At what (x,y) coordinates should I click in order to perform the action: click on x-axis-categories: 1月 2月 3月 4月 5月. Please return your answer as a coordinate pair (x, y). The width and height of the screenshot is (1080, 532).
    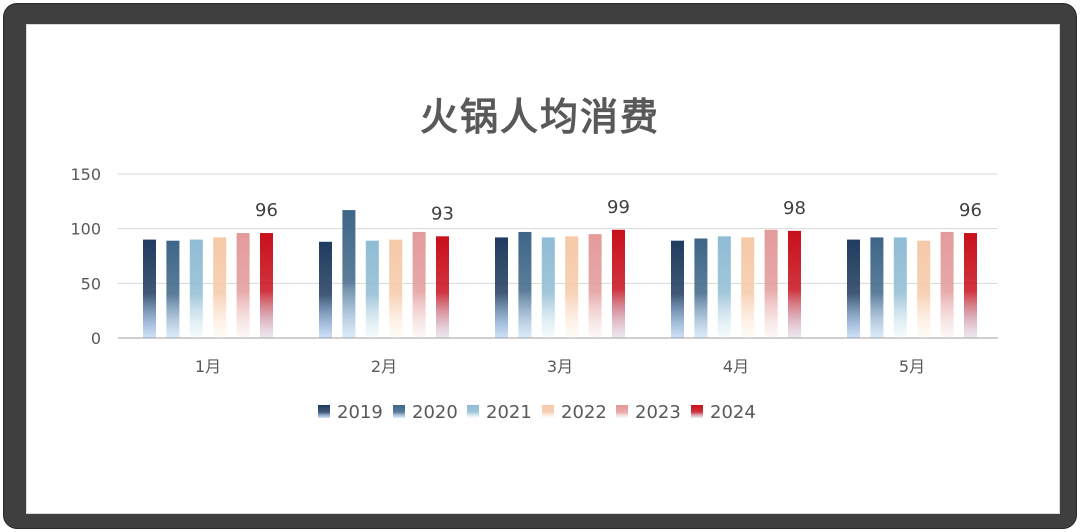
    Looking at the image, I should click on (560, 366).